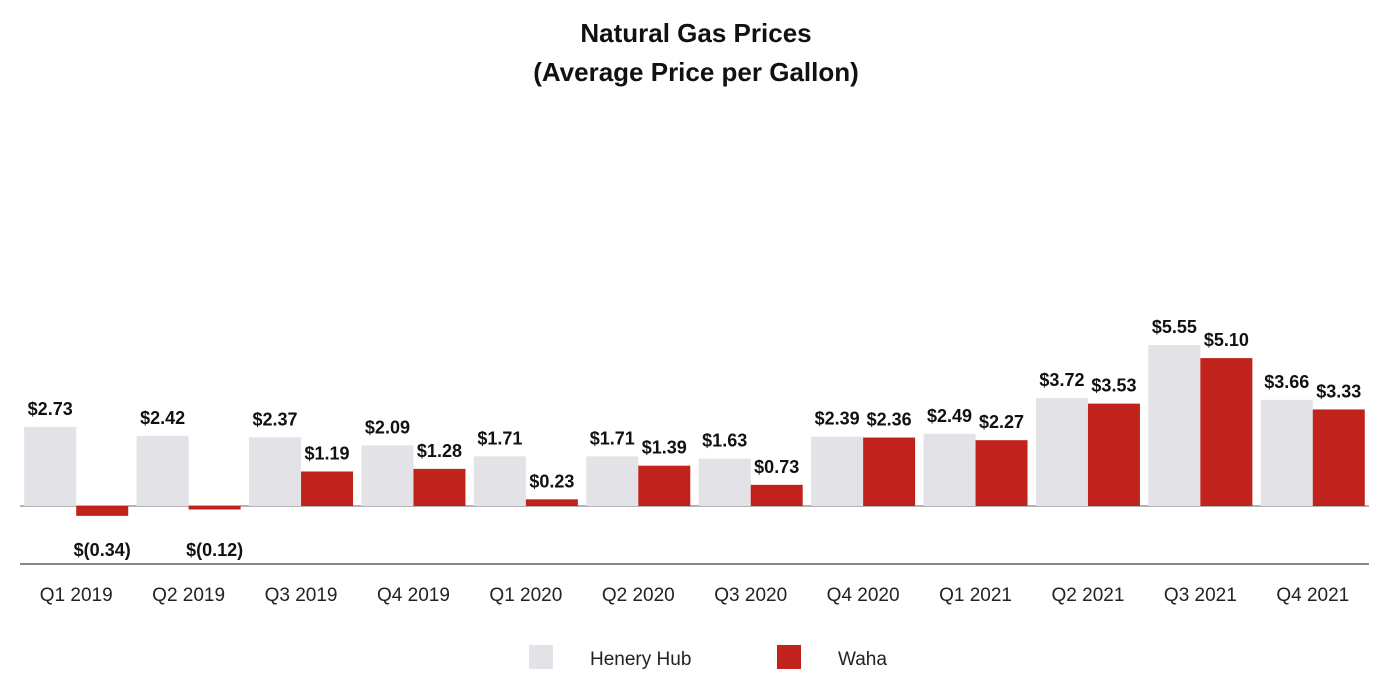  I want to click on data-label: $3.33, so click(1338, 391).